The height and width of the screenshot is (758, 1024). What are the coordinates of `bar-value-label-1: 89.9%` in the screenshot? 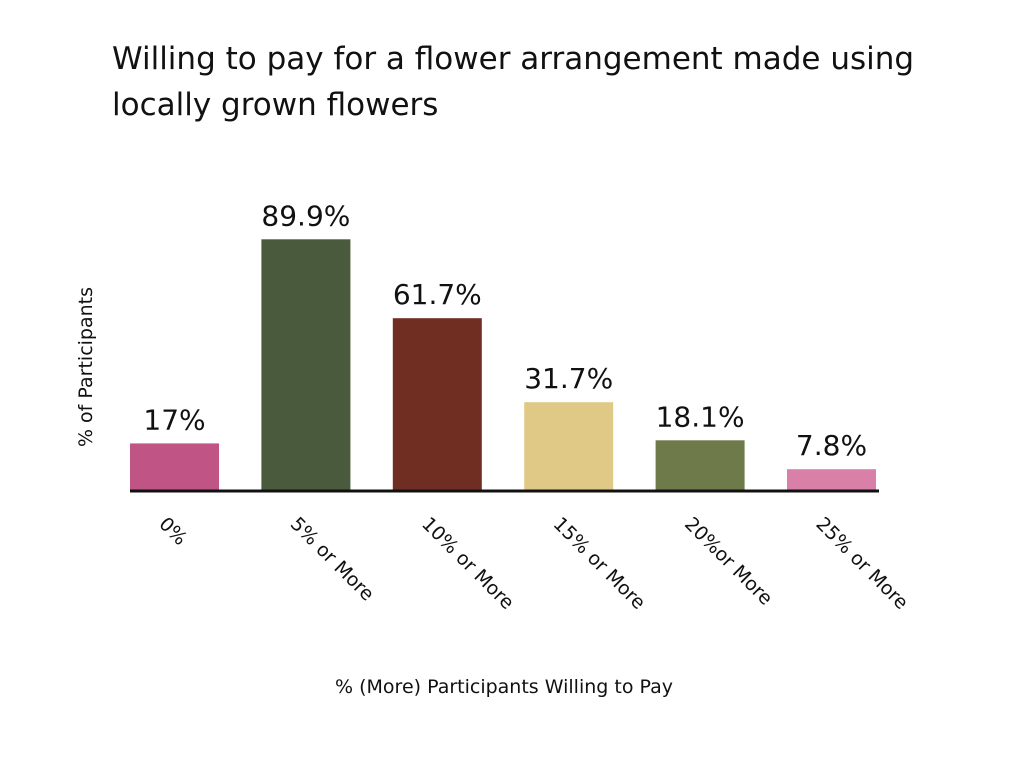 It's located at (305, 215).